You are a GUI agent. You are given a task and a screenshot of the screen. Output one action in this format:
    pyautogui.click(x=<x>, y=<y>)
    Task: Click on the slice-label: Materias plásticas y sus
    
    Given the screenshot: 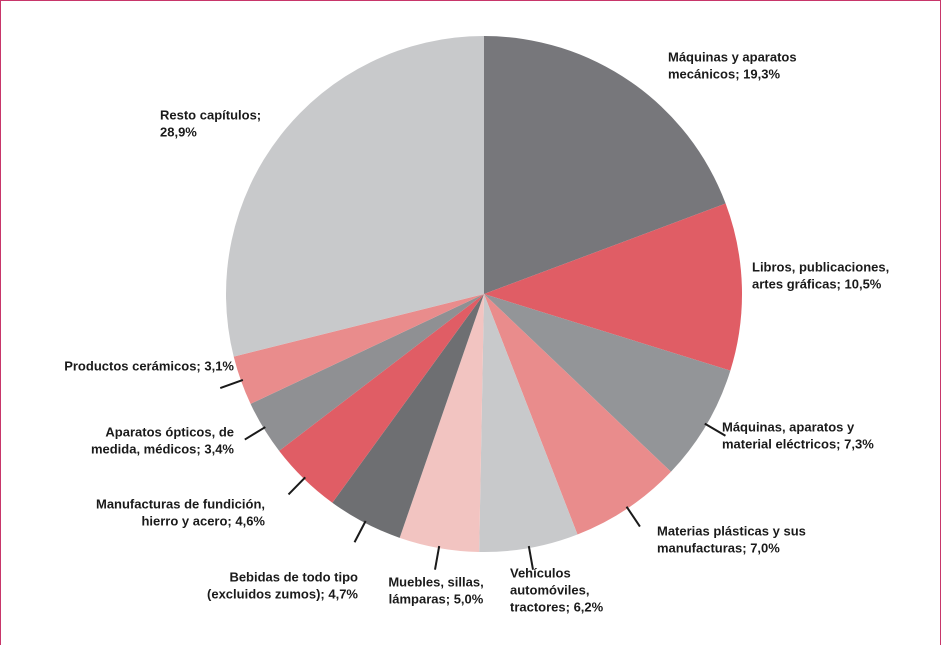 What is the action you would take?
    pyautogui.click(x=731, y=530)
    